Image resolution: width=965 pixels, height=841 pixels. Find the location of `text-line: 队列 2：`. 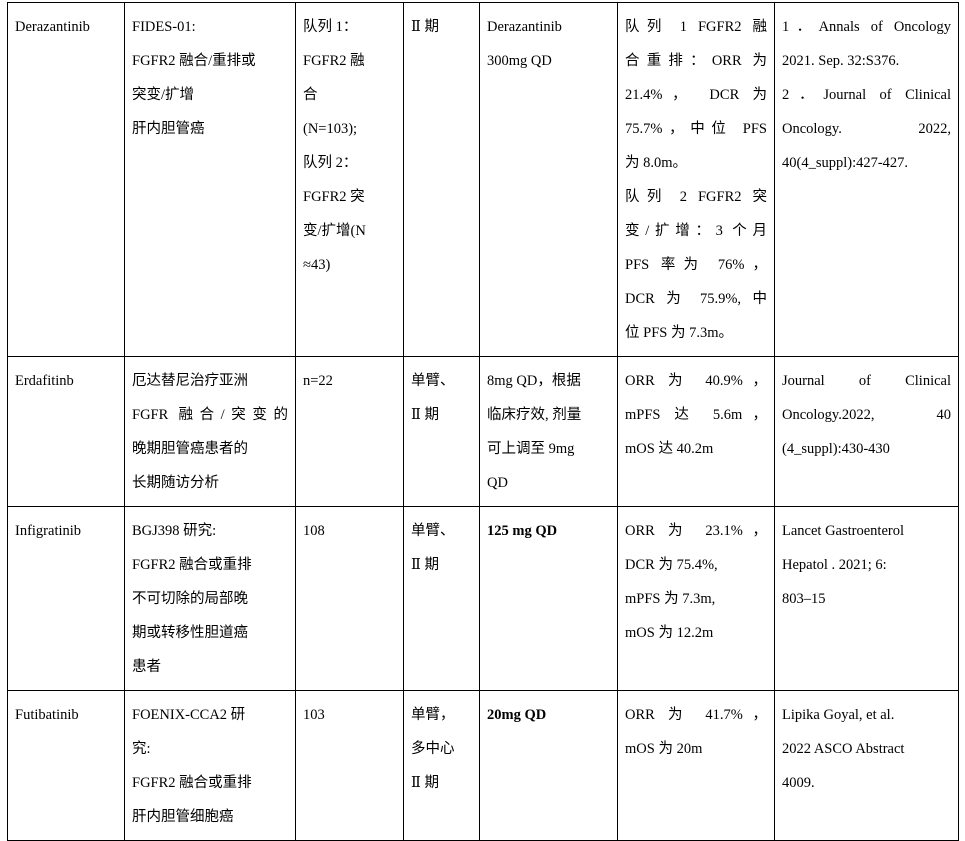

text-line: 队列 2： is located at coordinates (330, 163).